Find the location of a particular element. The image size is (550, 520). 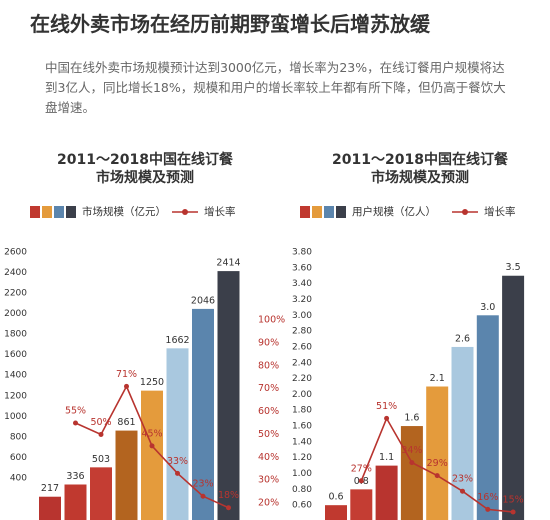

y-tick-label: 3.00 is located at coordinates (302, 316).